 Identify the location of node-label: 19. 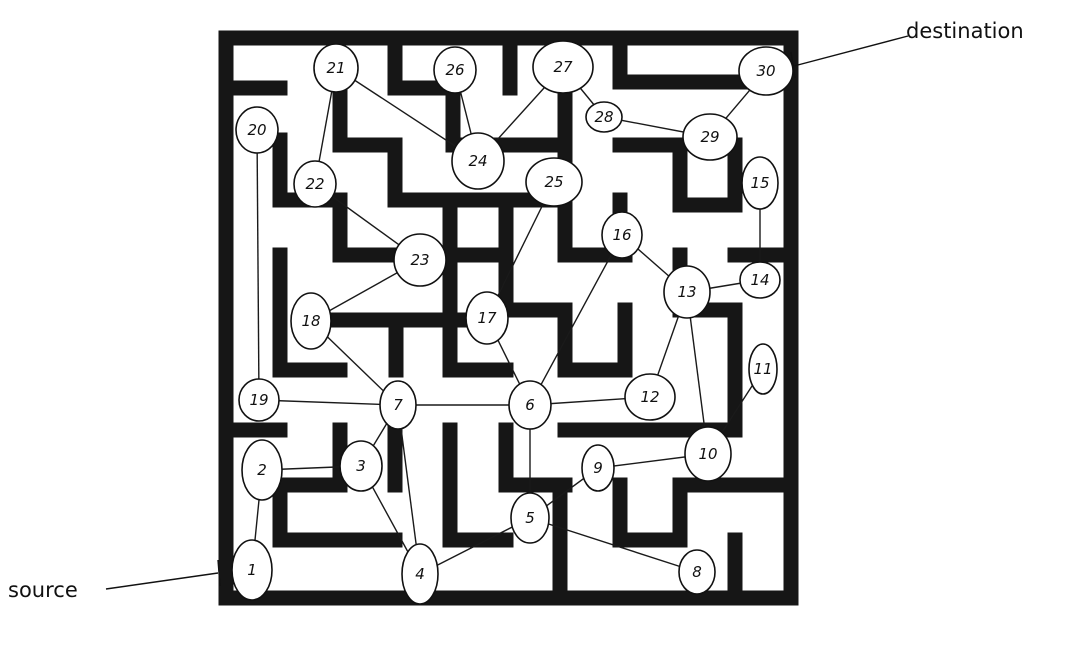
(258, 400).